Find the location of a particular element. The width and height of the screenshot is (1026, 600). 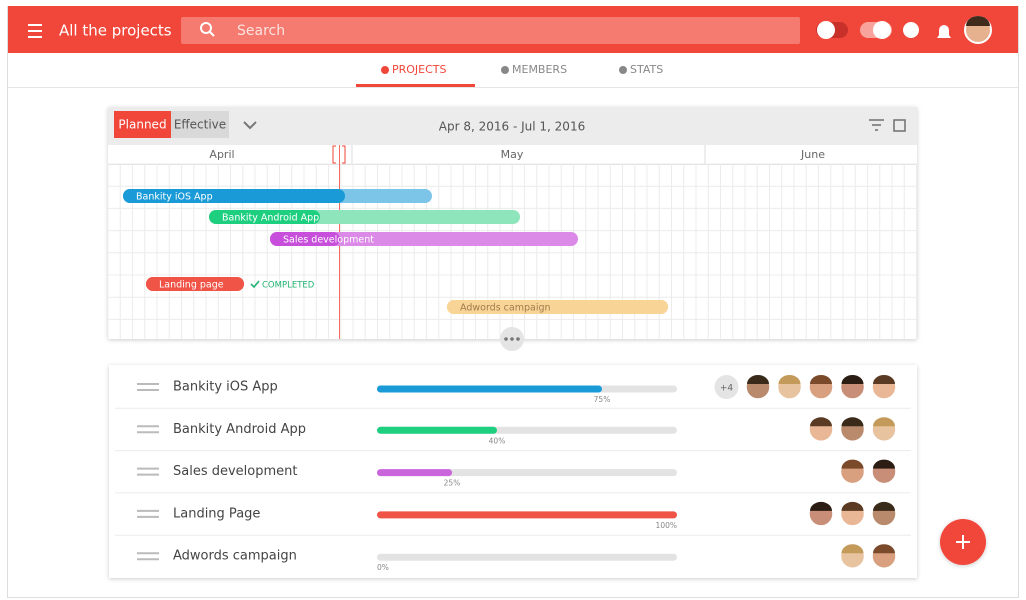

project-name: Sales development is located at coordinates (235, 471).